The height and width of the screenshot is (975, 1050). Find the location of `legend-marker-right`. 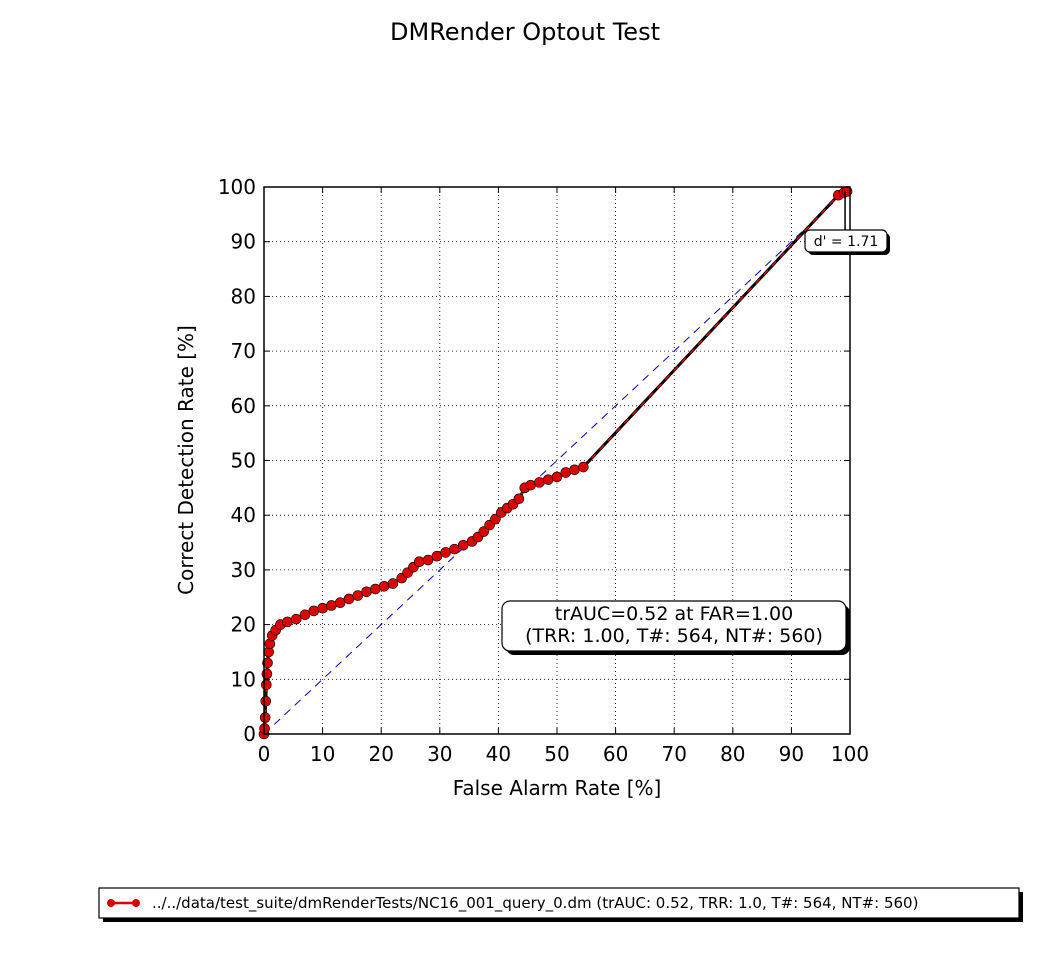

legend-marker-right is located at coordinates (136, 903).